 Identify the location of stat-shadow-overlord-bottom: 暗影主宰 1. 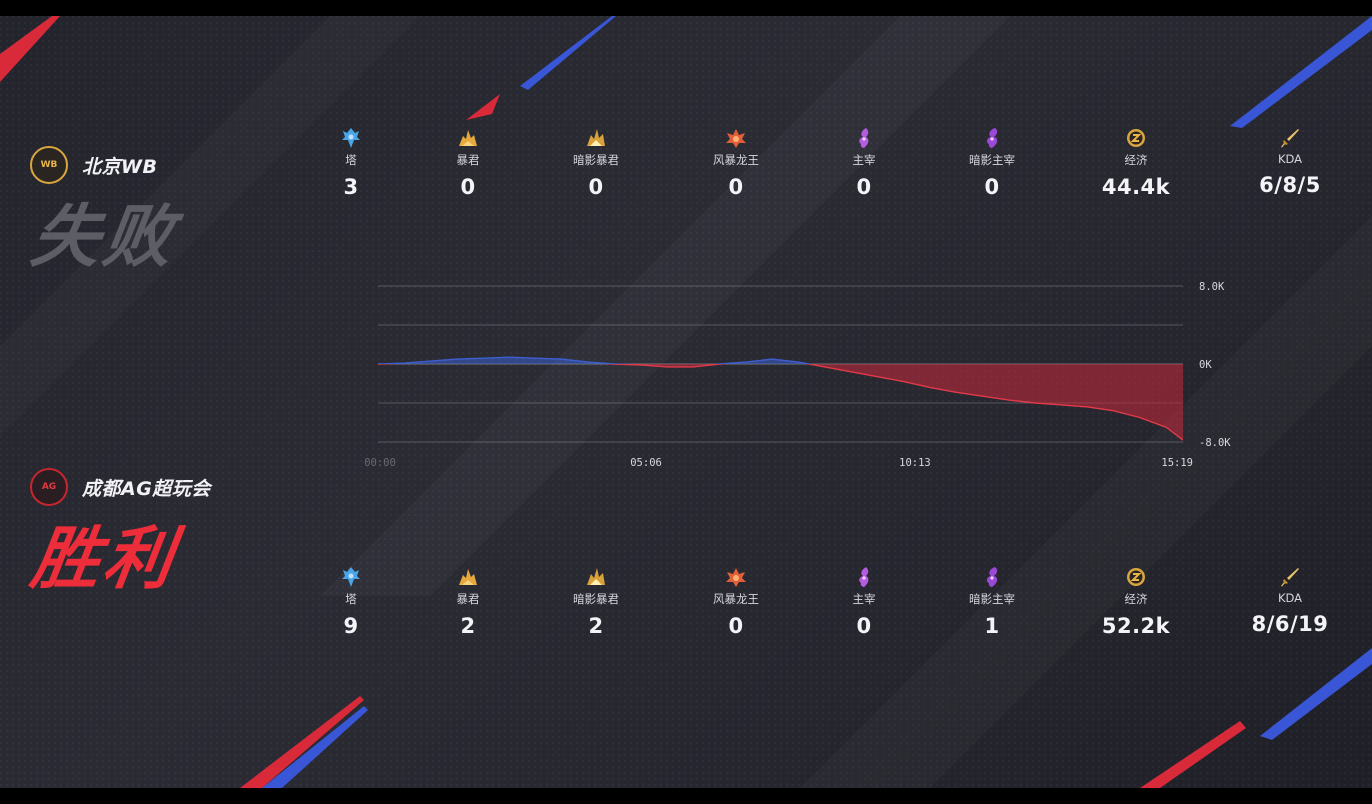
(992, 601).